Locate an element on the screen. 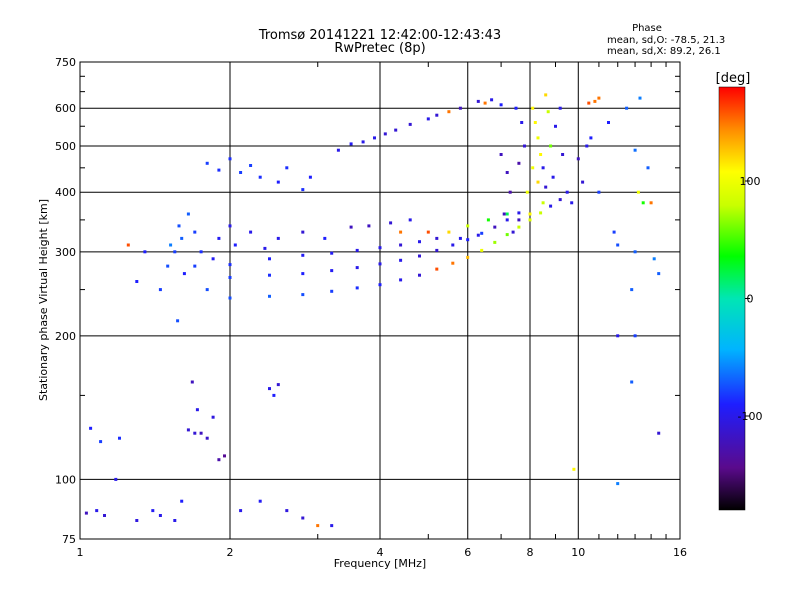  colorbar-ticks: 100 0 -100 is located at coordinates (750, 299).